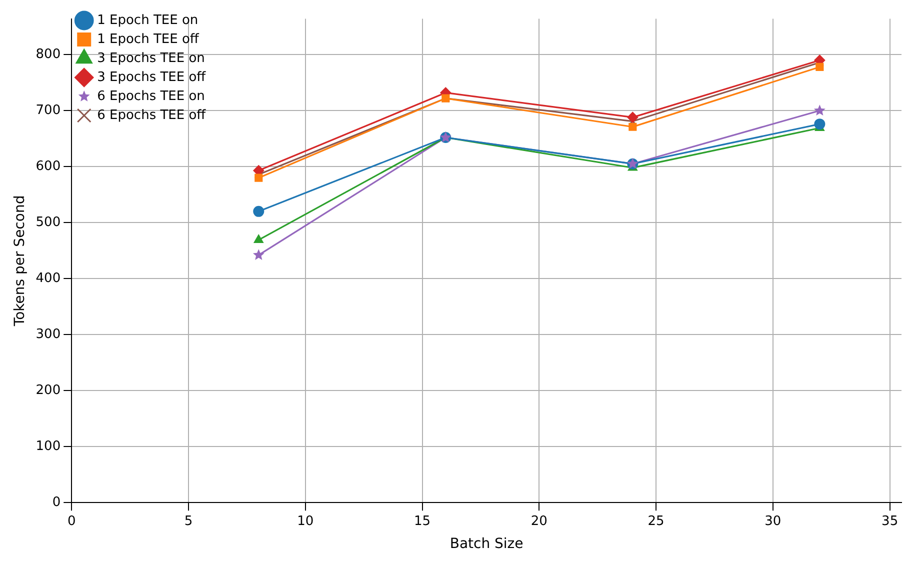 The height and width of the screenshot is (565, 916). I want to click on legend-label: 6 Epochs TEE off, so click(152, 115).